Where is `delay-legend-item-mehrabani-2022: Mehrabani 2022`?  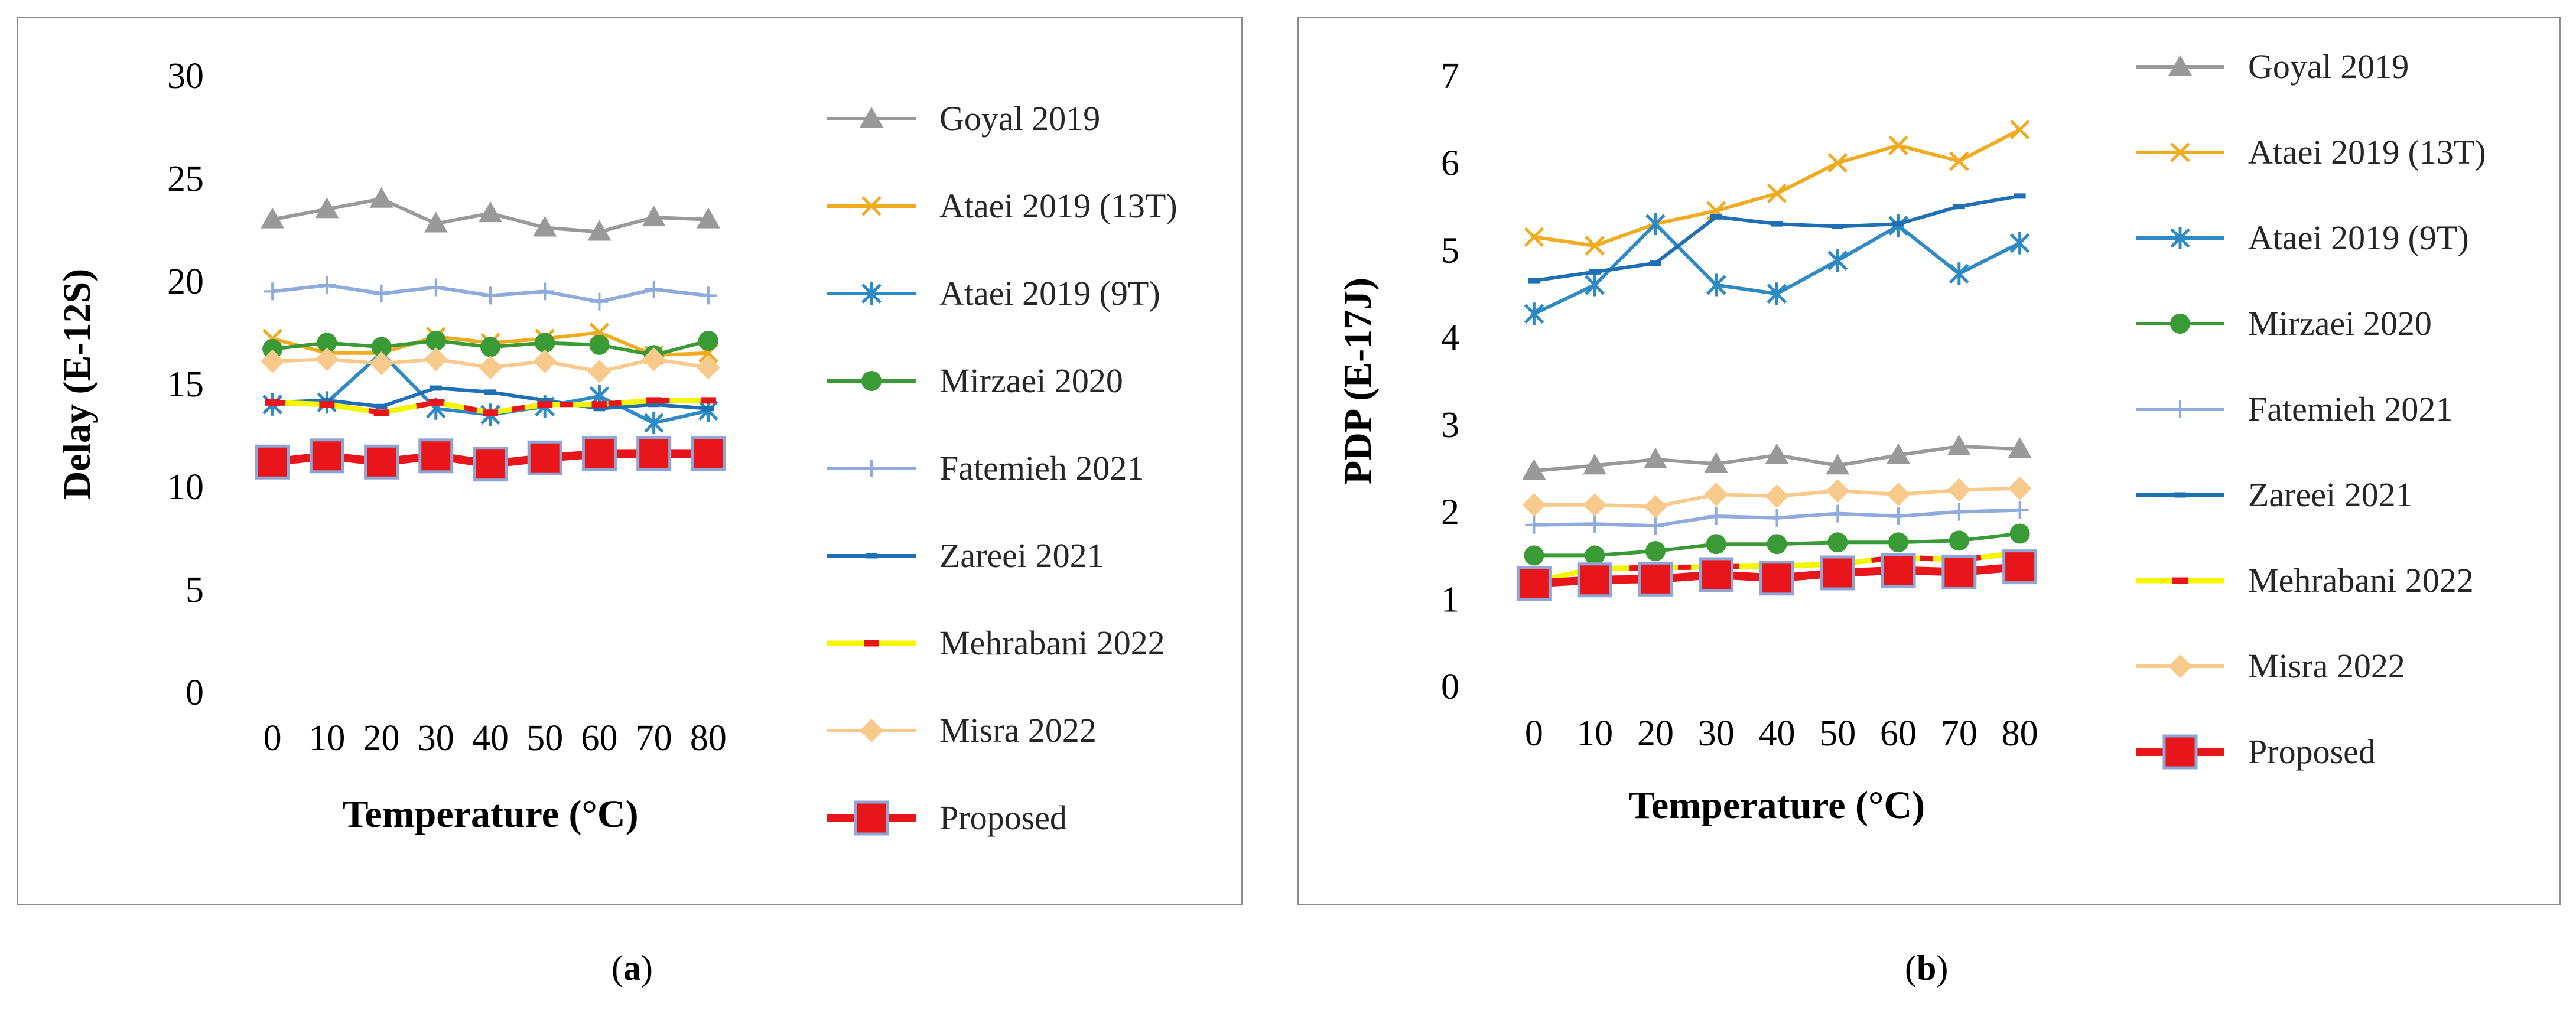 delay-legend-item-mehrabani-2022: Mehrabani 2022 is located at coordinates (996, 643).